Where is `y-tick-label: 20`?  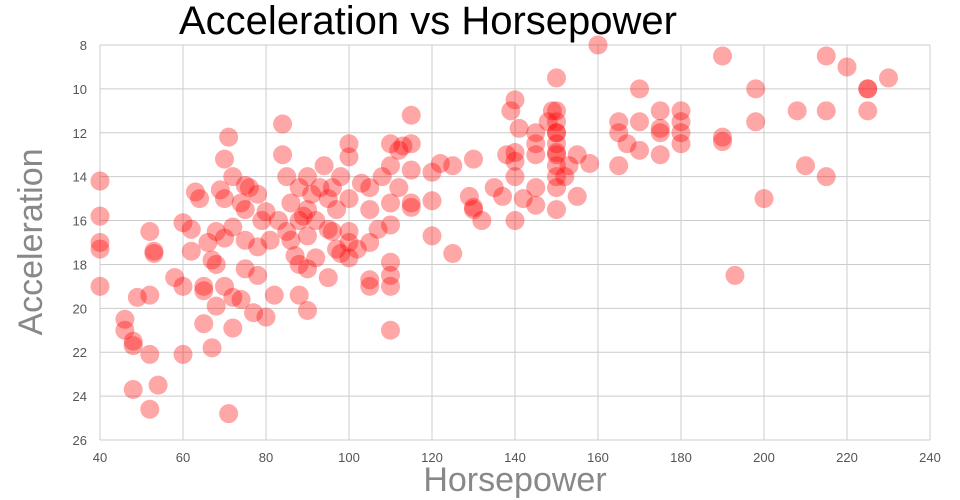
y-tick-label: 20 is located at coordinates (80, 308).